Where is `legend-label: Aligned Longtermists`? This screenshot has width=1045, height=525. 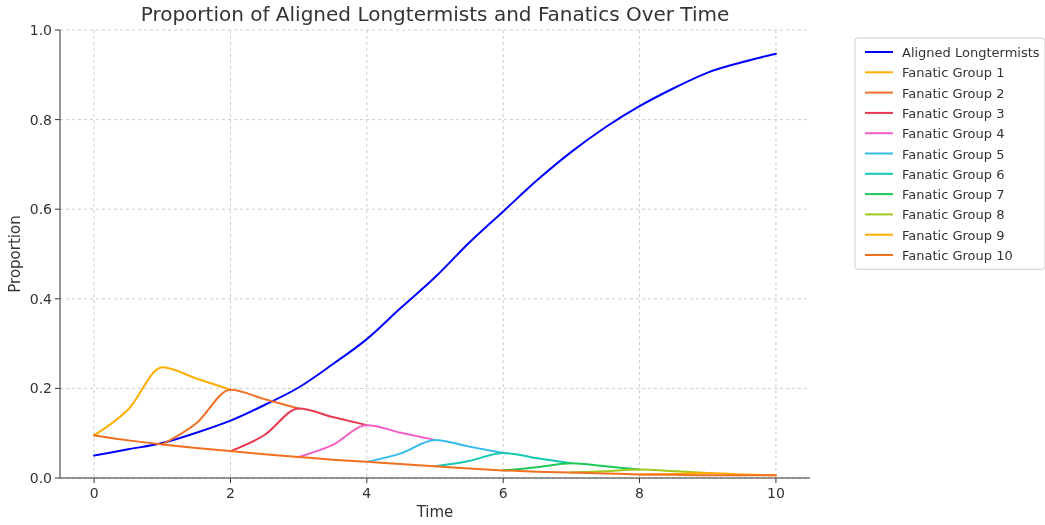 legend-label: Aligned Longtermists is located at coordinates (971, 52).